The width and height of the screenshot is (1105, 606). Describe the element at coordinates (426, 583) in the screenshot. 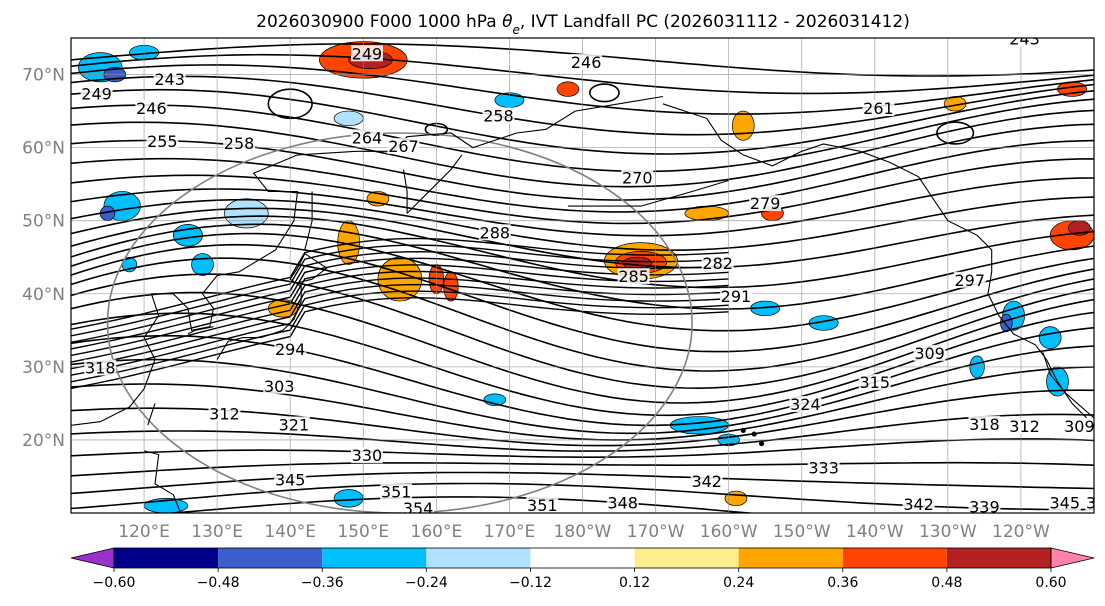

I see `colorbar-tick-label: −0.24` at that location.